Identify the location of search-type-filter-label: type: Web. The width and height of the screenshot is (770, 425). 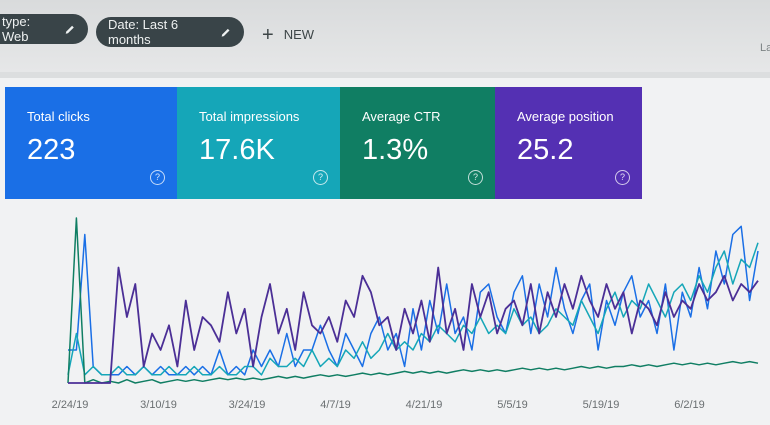
(16, 29).